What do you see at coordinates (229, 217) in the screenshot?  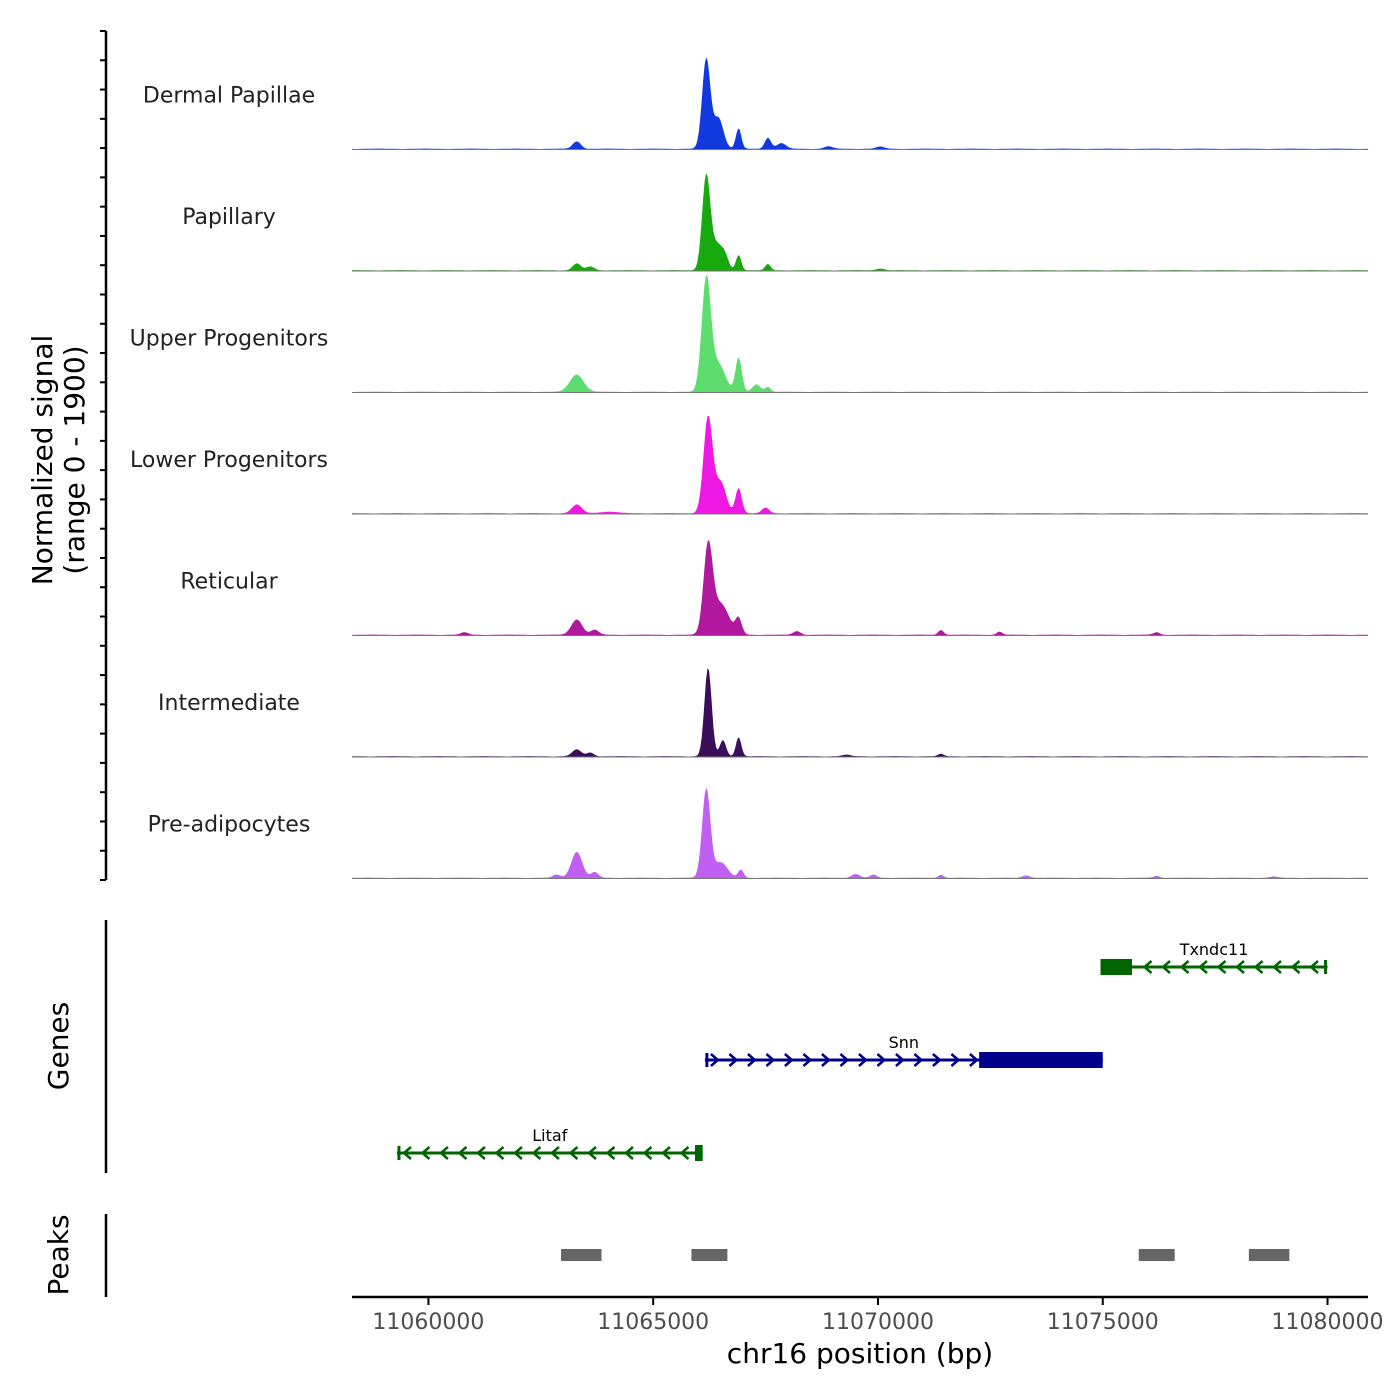 I see `track-label: Papillary` at bounding box center [229, 217].